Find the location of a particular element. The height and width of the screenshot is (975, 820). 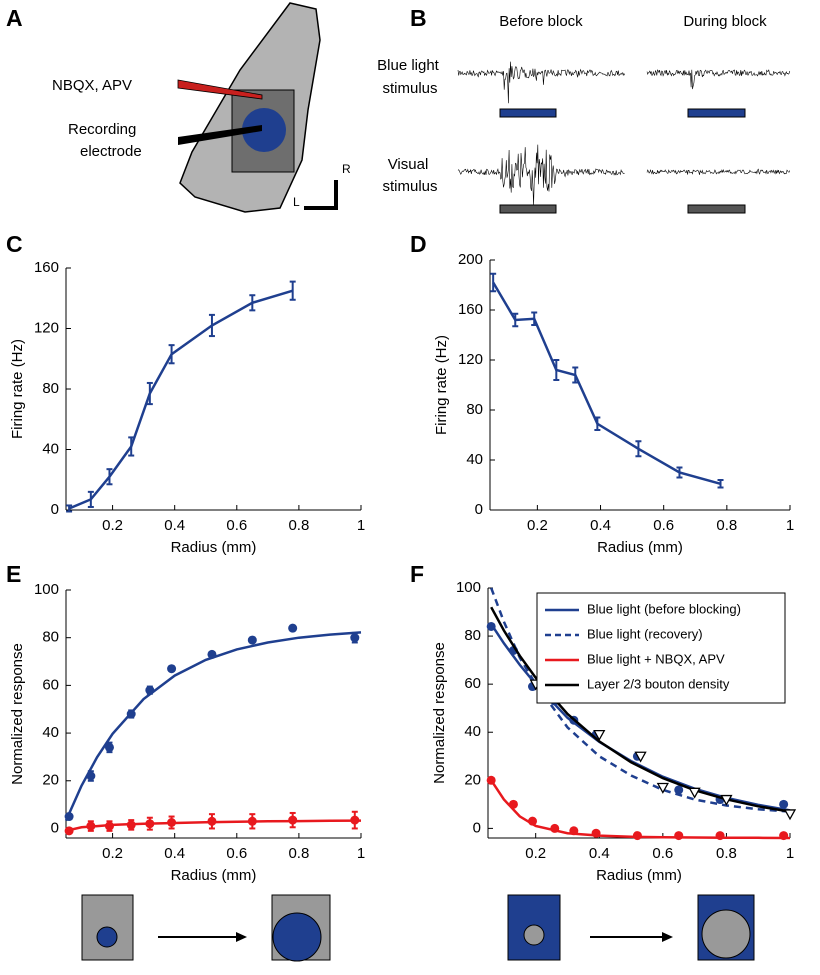

row-label: Blue light is located at coordinates (408, 65).